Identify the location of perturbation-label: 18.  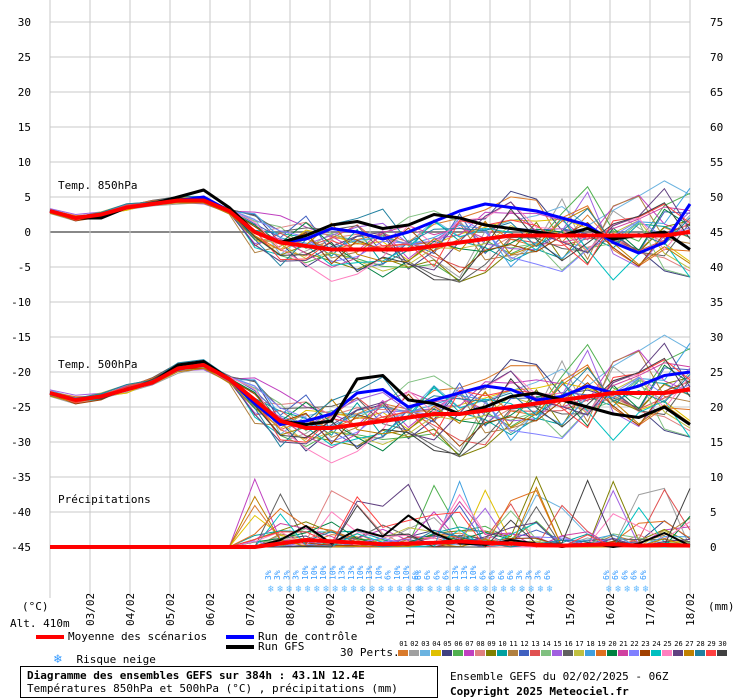
(590, 644).